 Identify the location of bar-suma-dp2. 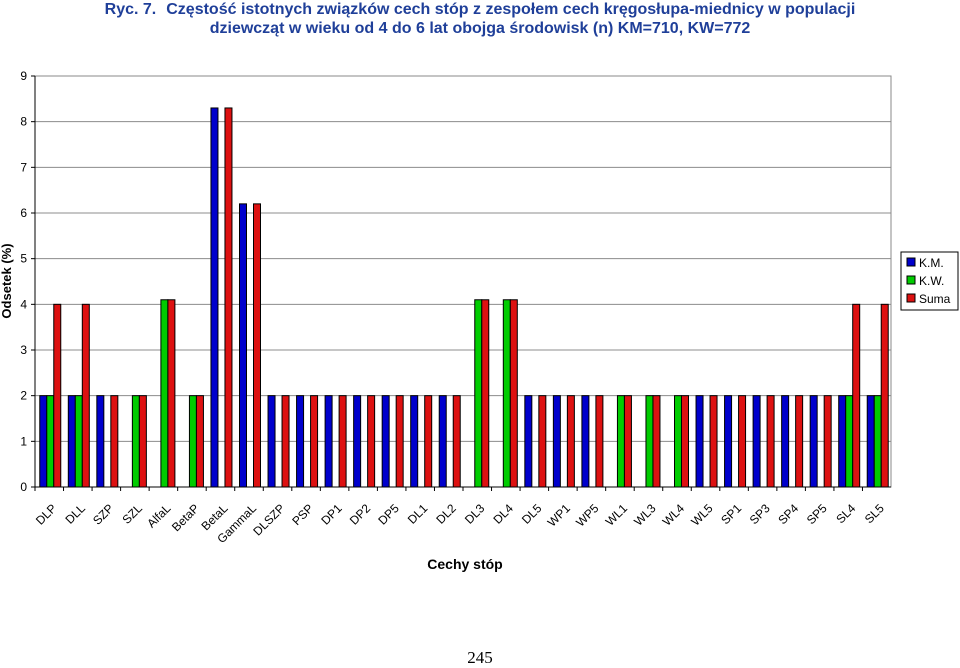
(371, 441).